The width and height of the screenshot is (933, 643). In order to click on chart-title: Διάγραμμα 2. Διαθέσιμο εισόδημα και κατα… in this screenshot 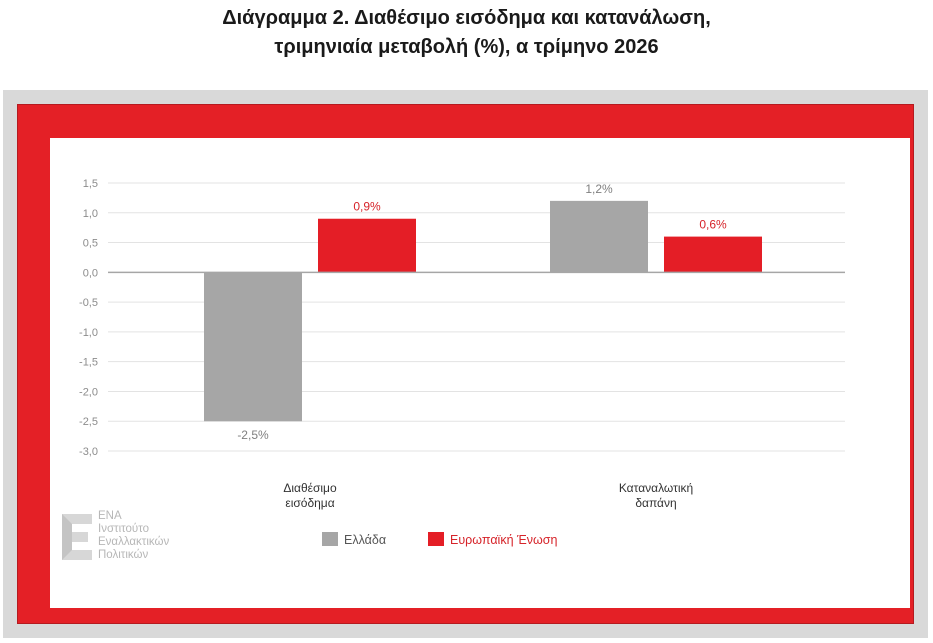, I will do `click(466, 33)`.